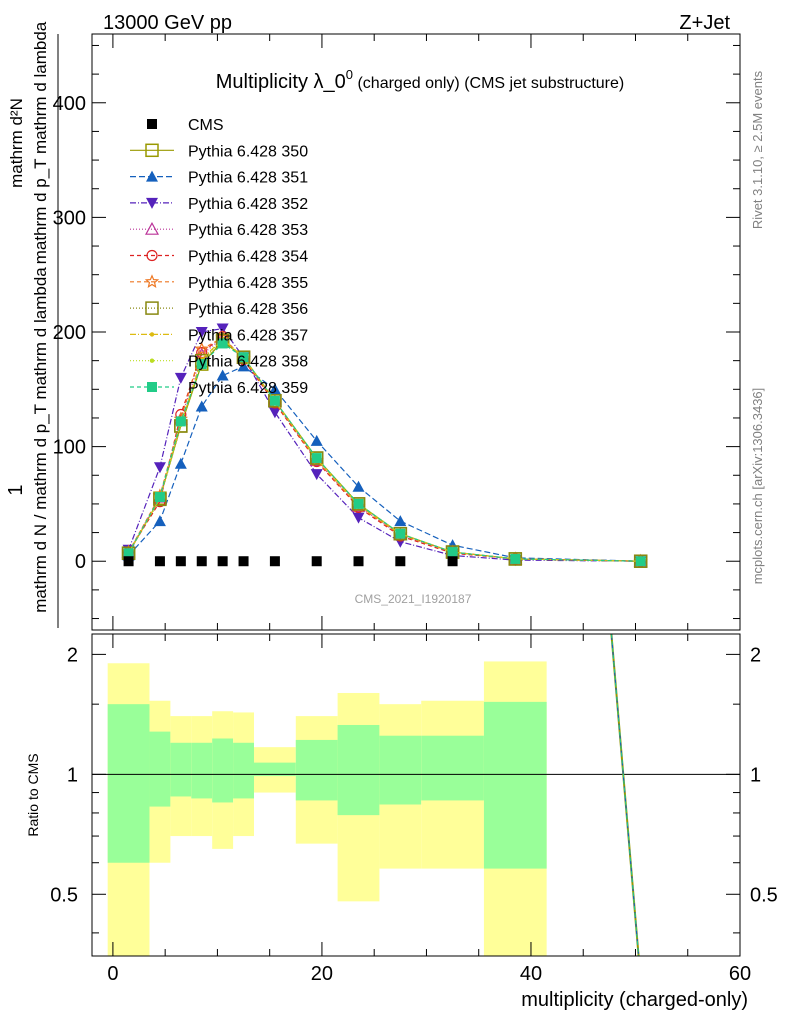 This screenshot has width=786, height=1029. Describe the element at coordinates (69, 333) in the screenshot. I see `main-ytick-label-2: 200` at that location.